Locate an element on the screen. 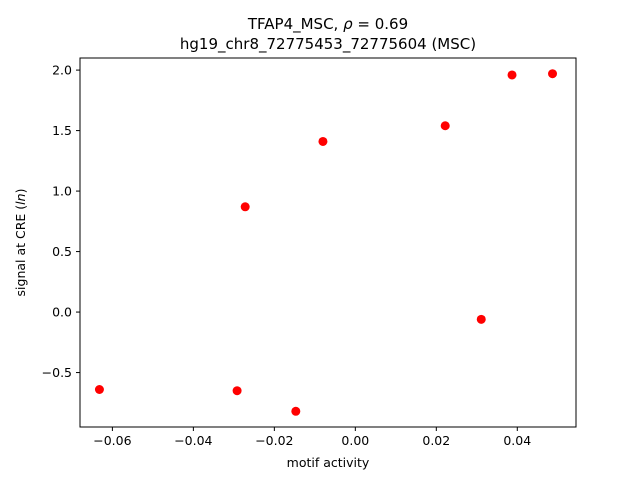 The height and width of the screenshot is (480, 640). chart-title-line-1: TFAP4_MSC, ρ = 0.69 is located at coordinates (327, 24).